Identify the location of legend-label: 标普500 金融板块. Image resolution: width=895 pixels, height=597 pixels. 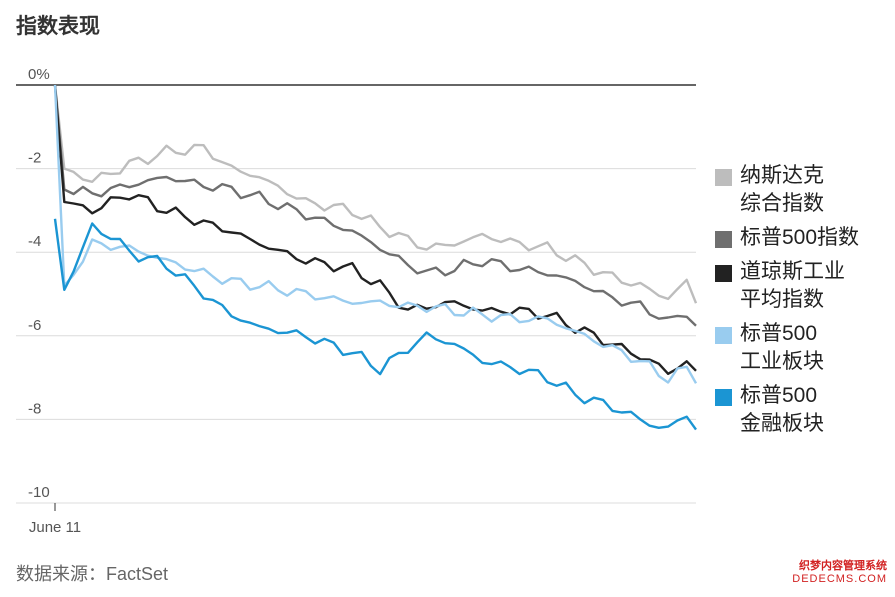
(782, 409).